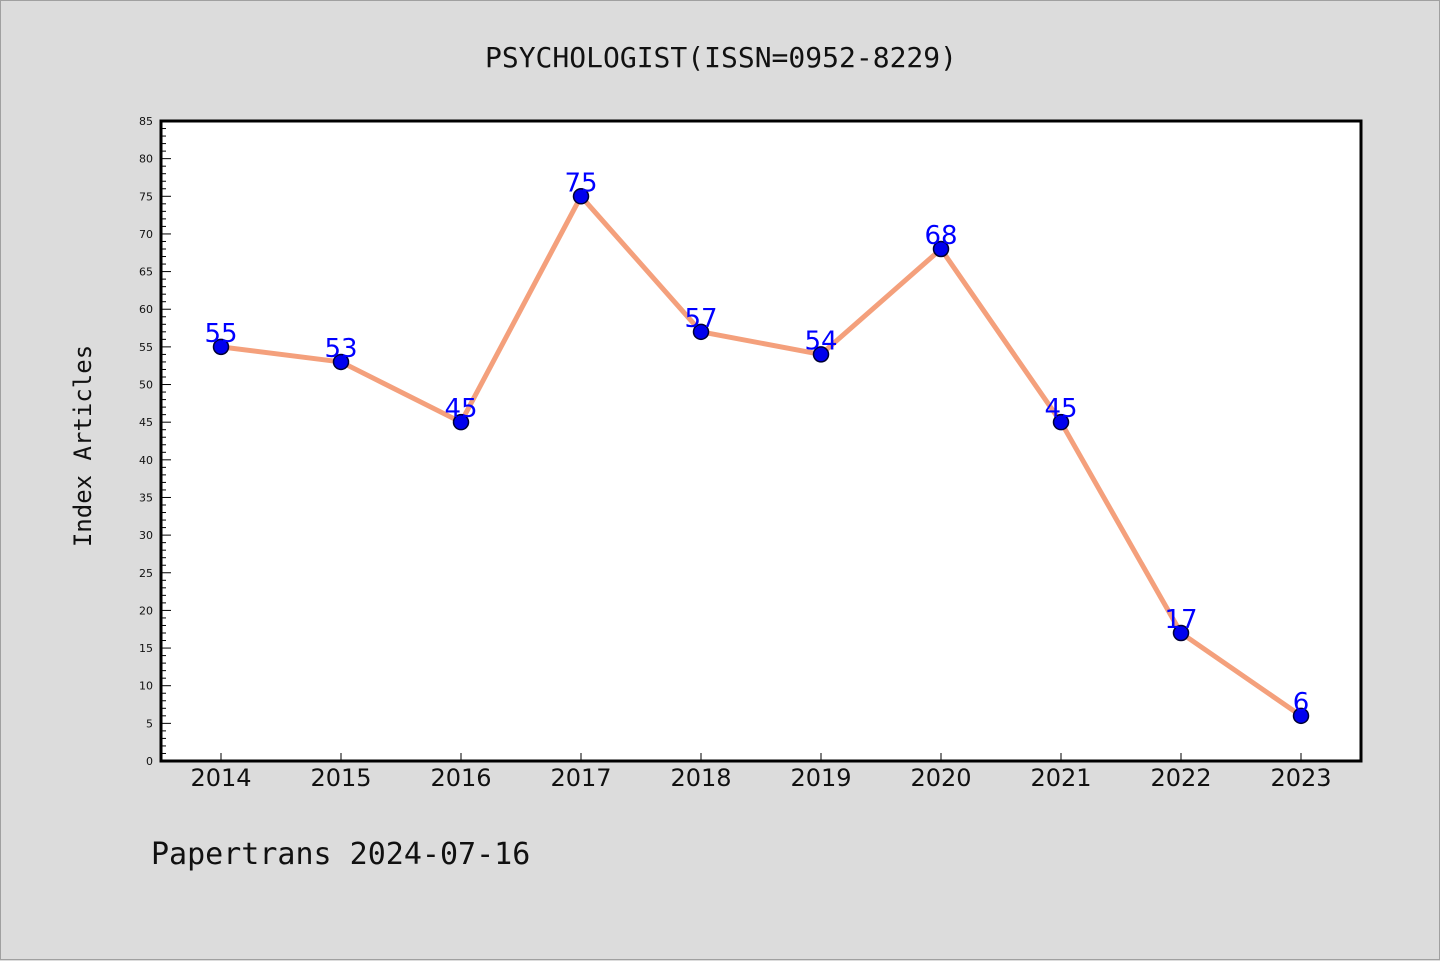  I want to click on y-tick-label: 45, so click(146, 422).